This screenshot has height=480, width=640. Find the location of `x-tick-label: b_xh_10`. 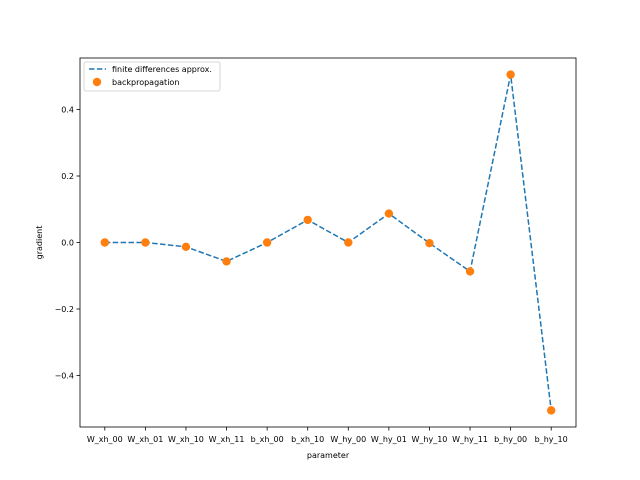

x-tick-label: b_xh_10 is located at coordinates (307, 439).